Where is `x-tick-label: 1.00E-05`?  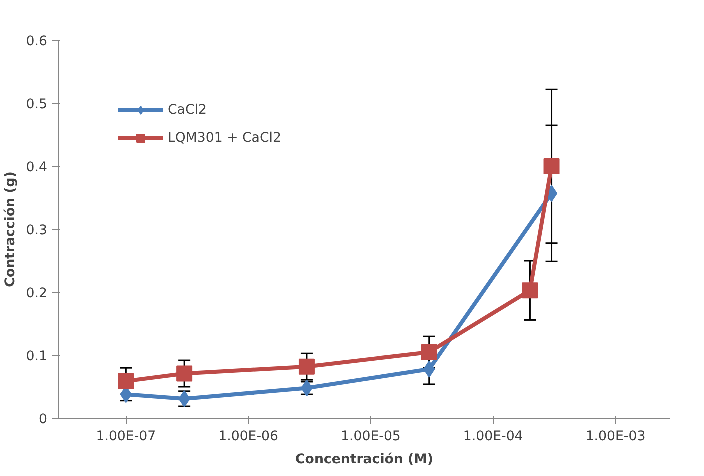 x-tick-label: 1.00E-05 is located at coordinates (371, 437).